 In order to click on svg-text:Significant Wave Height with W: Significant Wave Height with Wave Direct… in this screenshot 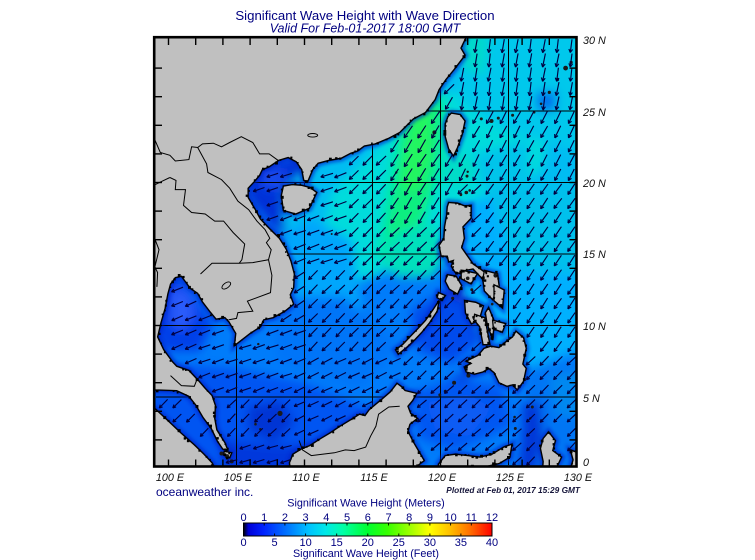, I will do `click(364, 15)`.